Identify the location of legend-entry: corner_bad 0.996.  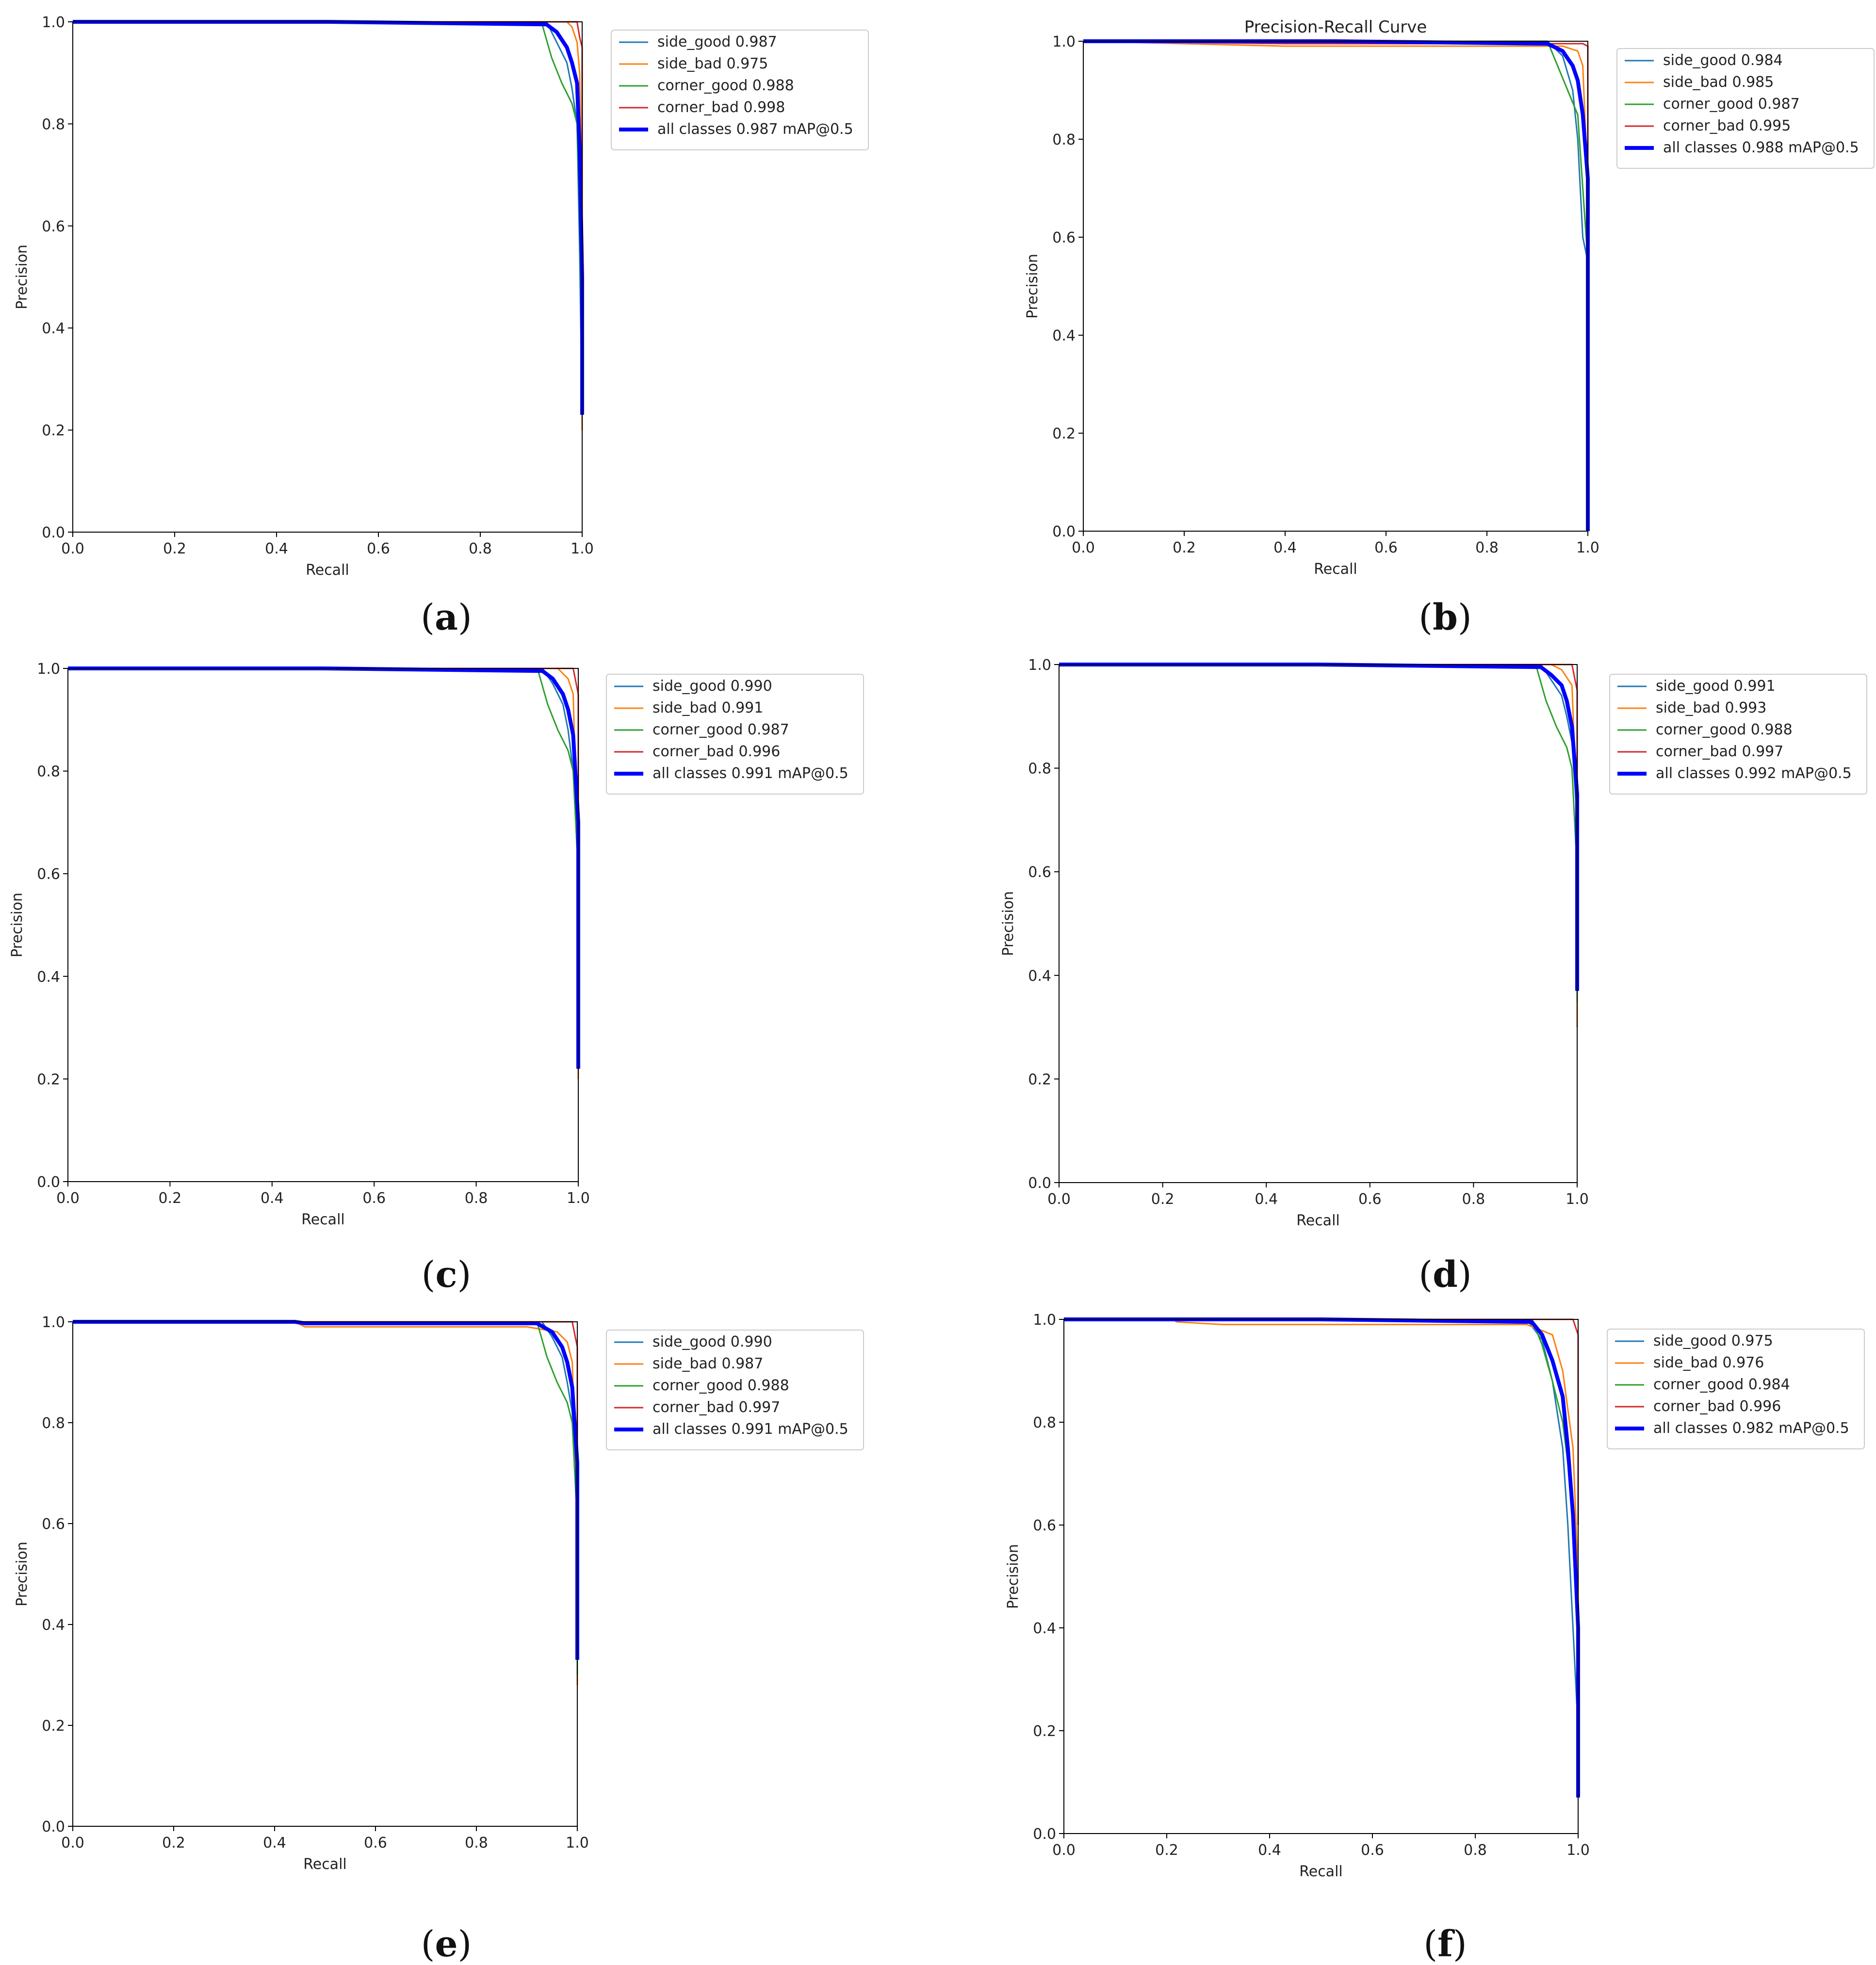
(717, 751).